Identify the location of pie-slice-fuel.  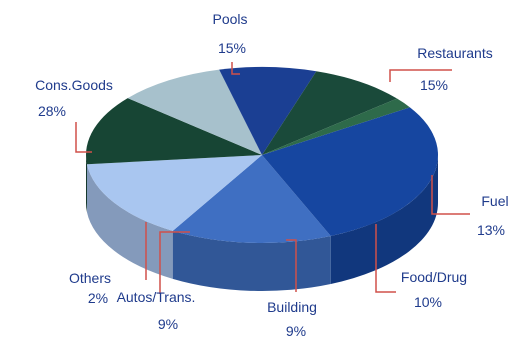
(174, 131).